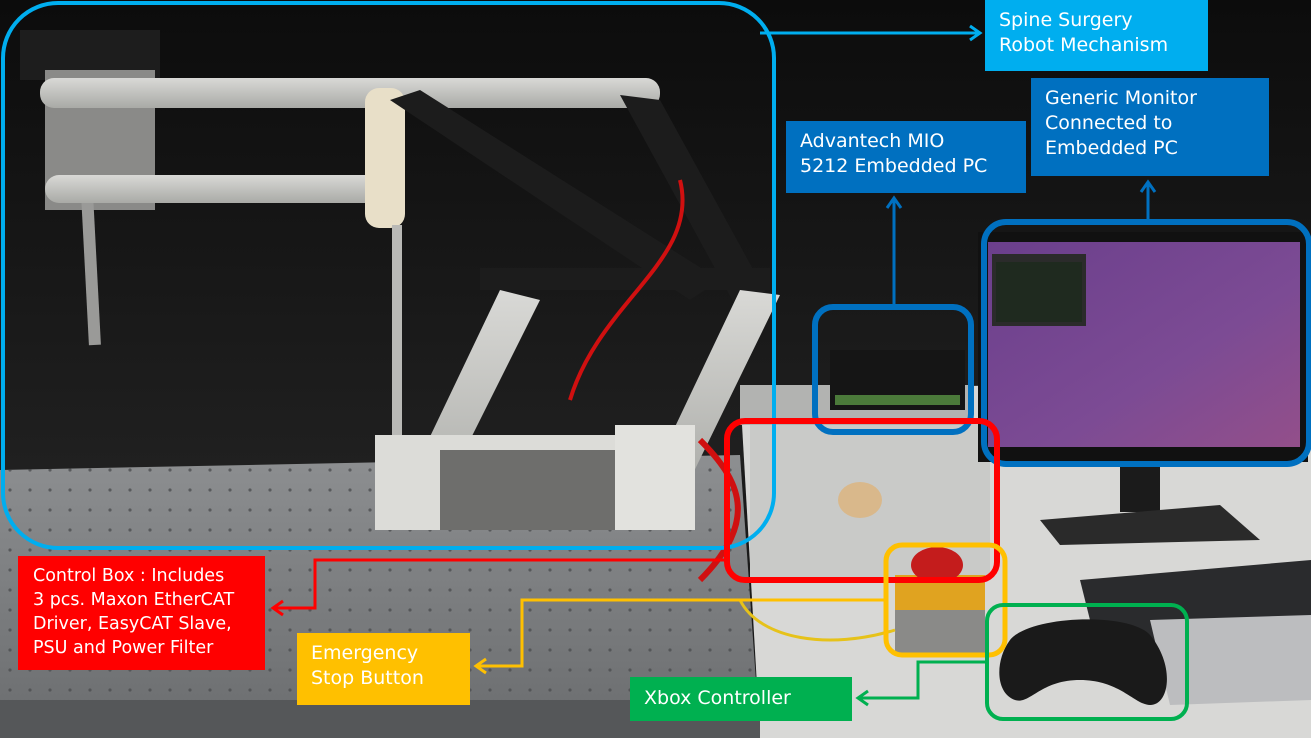  I want to click on estop-arrow, so click(679, 636).